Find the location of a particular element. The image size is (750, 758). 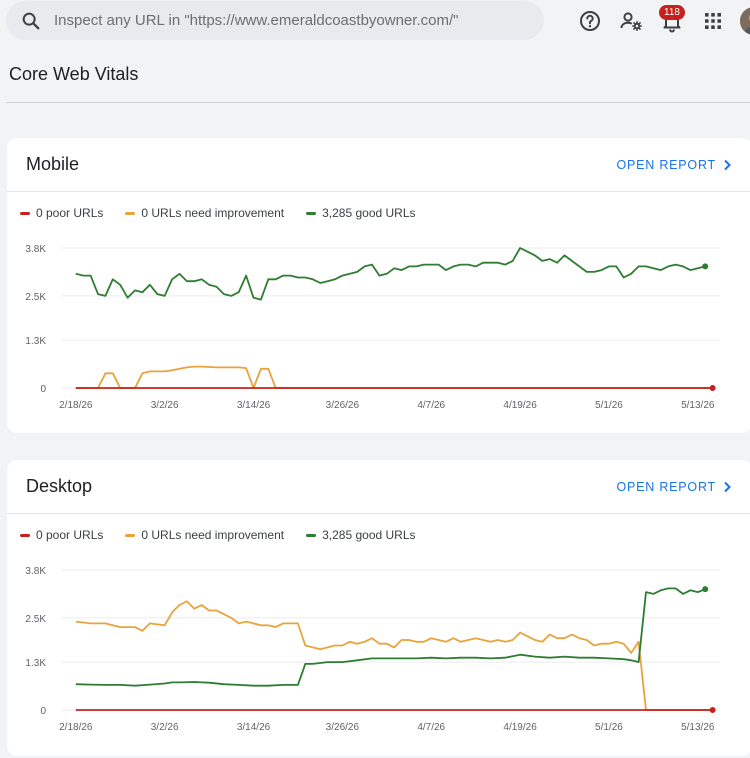

open-report-button-mobile: OPEN REPORT is located at coordinates (674, 165).